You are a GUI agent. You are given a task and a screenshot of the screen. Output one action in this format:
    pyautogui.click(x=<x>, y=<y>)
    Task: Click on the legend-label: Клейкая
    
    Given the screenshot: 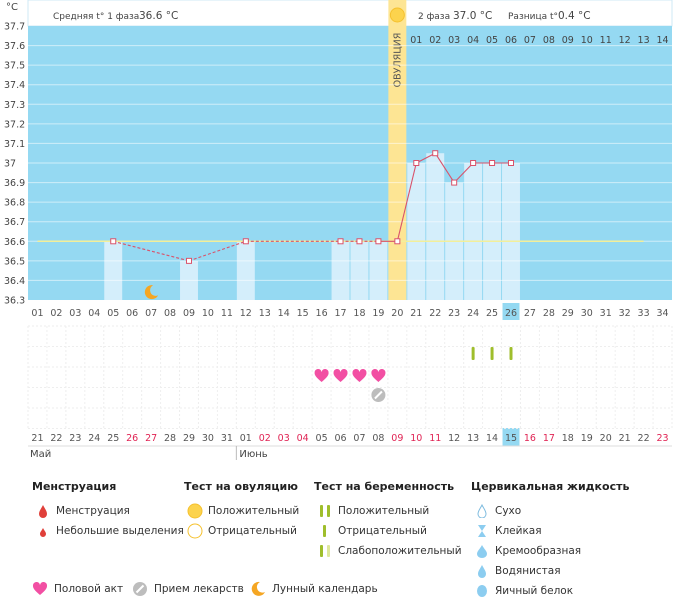 What is the action you would take?
    pyautogui.click(x=518, y=531)
    